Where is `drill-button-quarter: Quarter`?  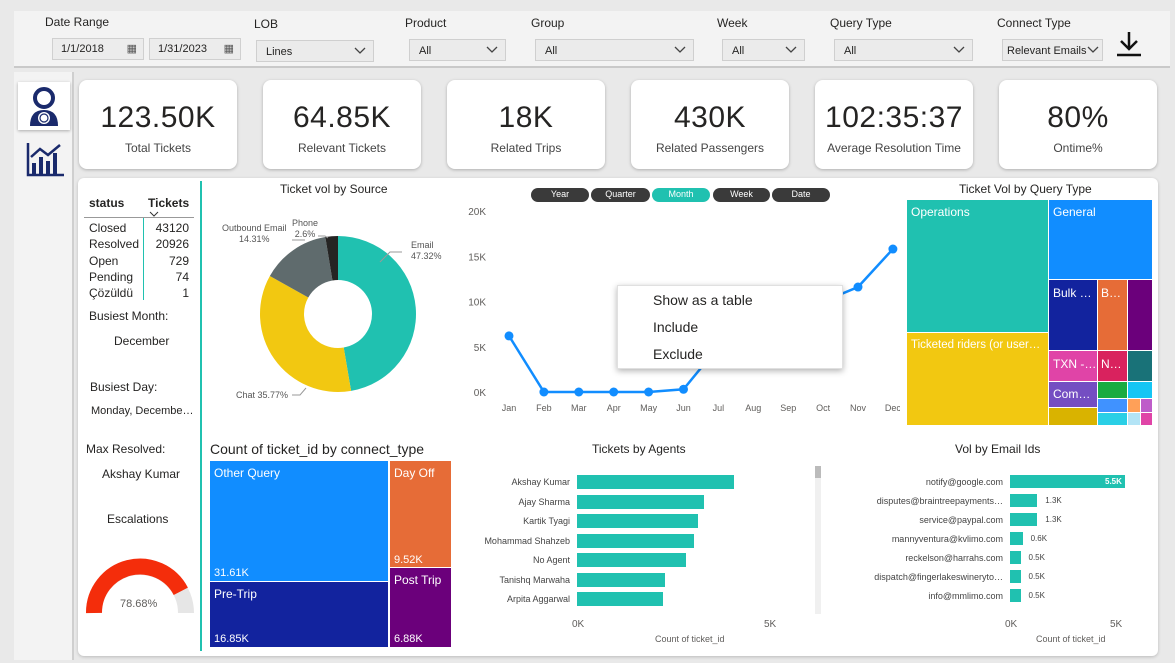
drill-button-quarter: Quarter is located at coordinates (620, 195).